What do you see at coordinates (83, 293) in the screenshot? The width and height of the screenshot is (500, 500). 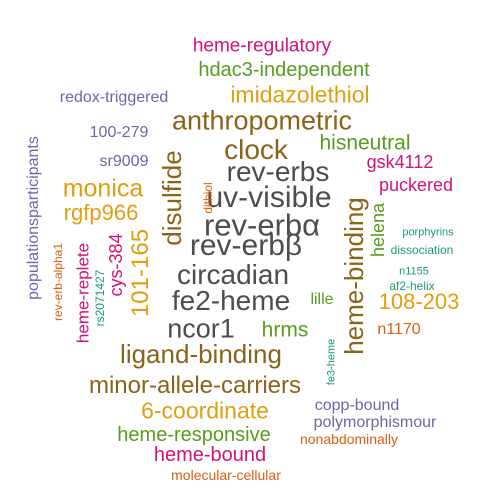 I see `word-heme-replete: heme-replete` at bounding box center [83, 293].